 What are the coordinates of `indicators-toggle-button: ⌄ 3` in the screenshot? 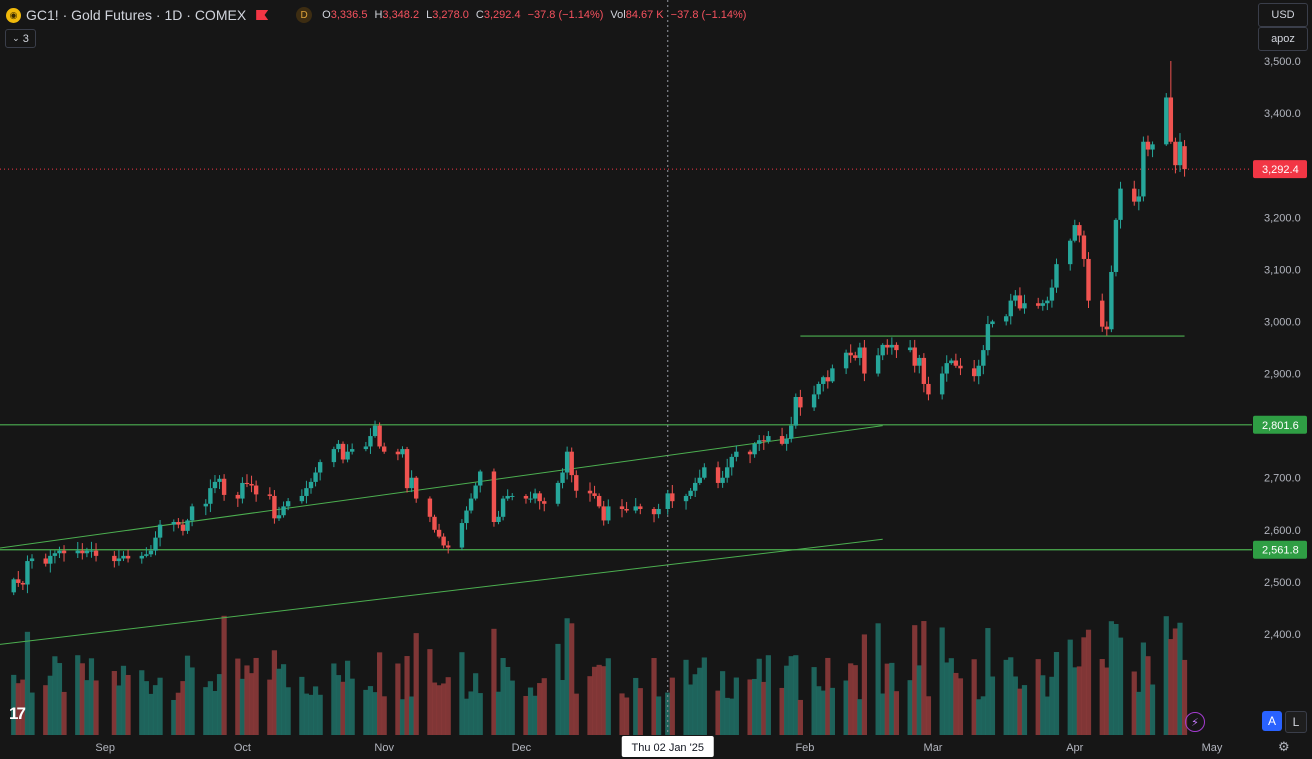 It's located at (20, 38).